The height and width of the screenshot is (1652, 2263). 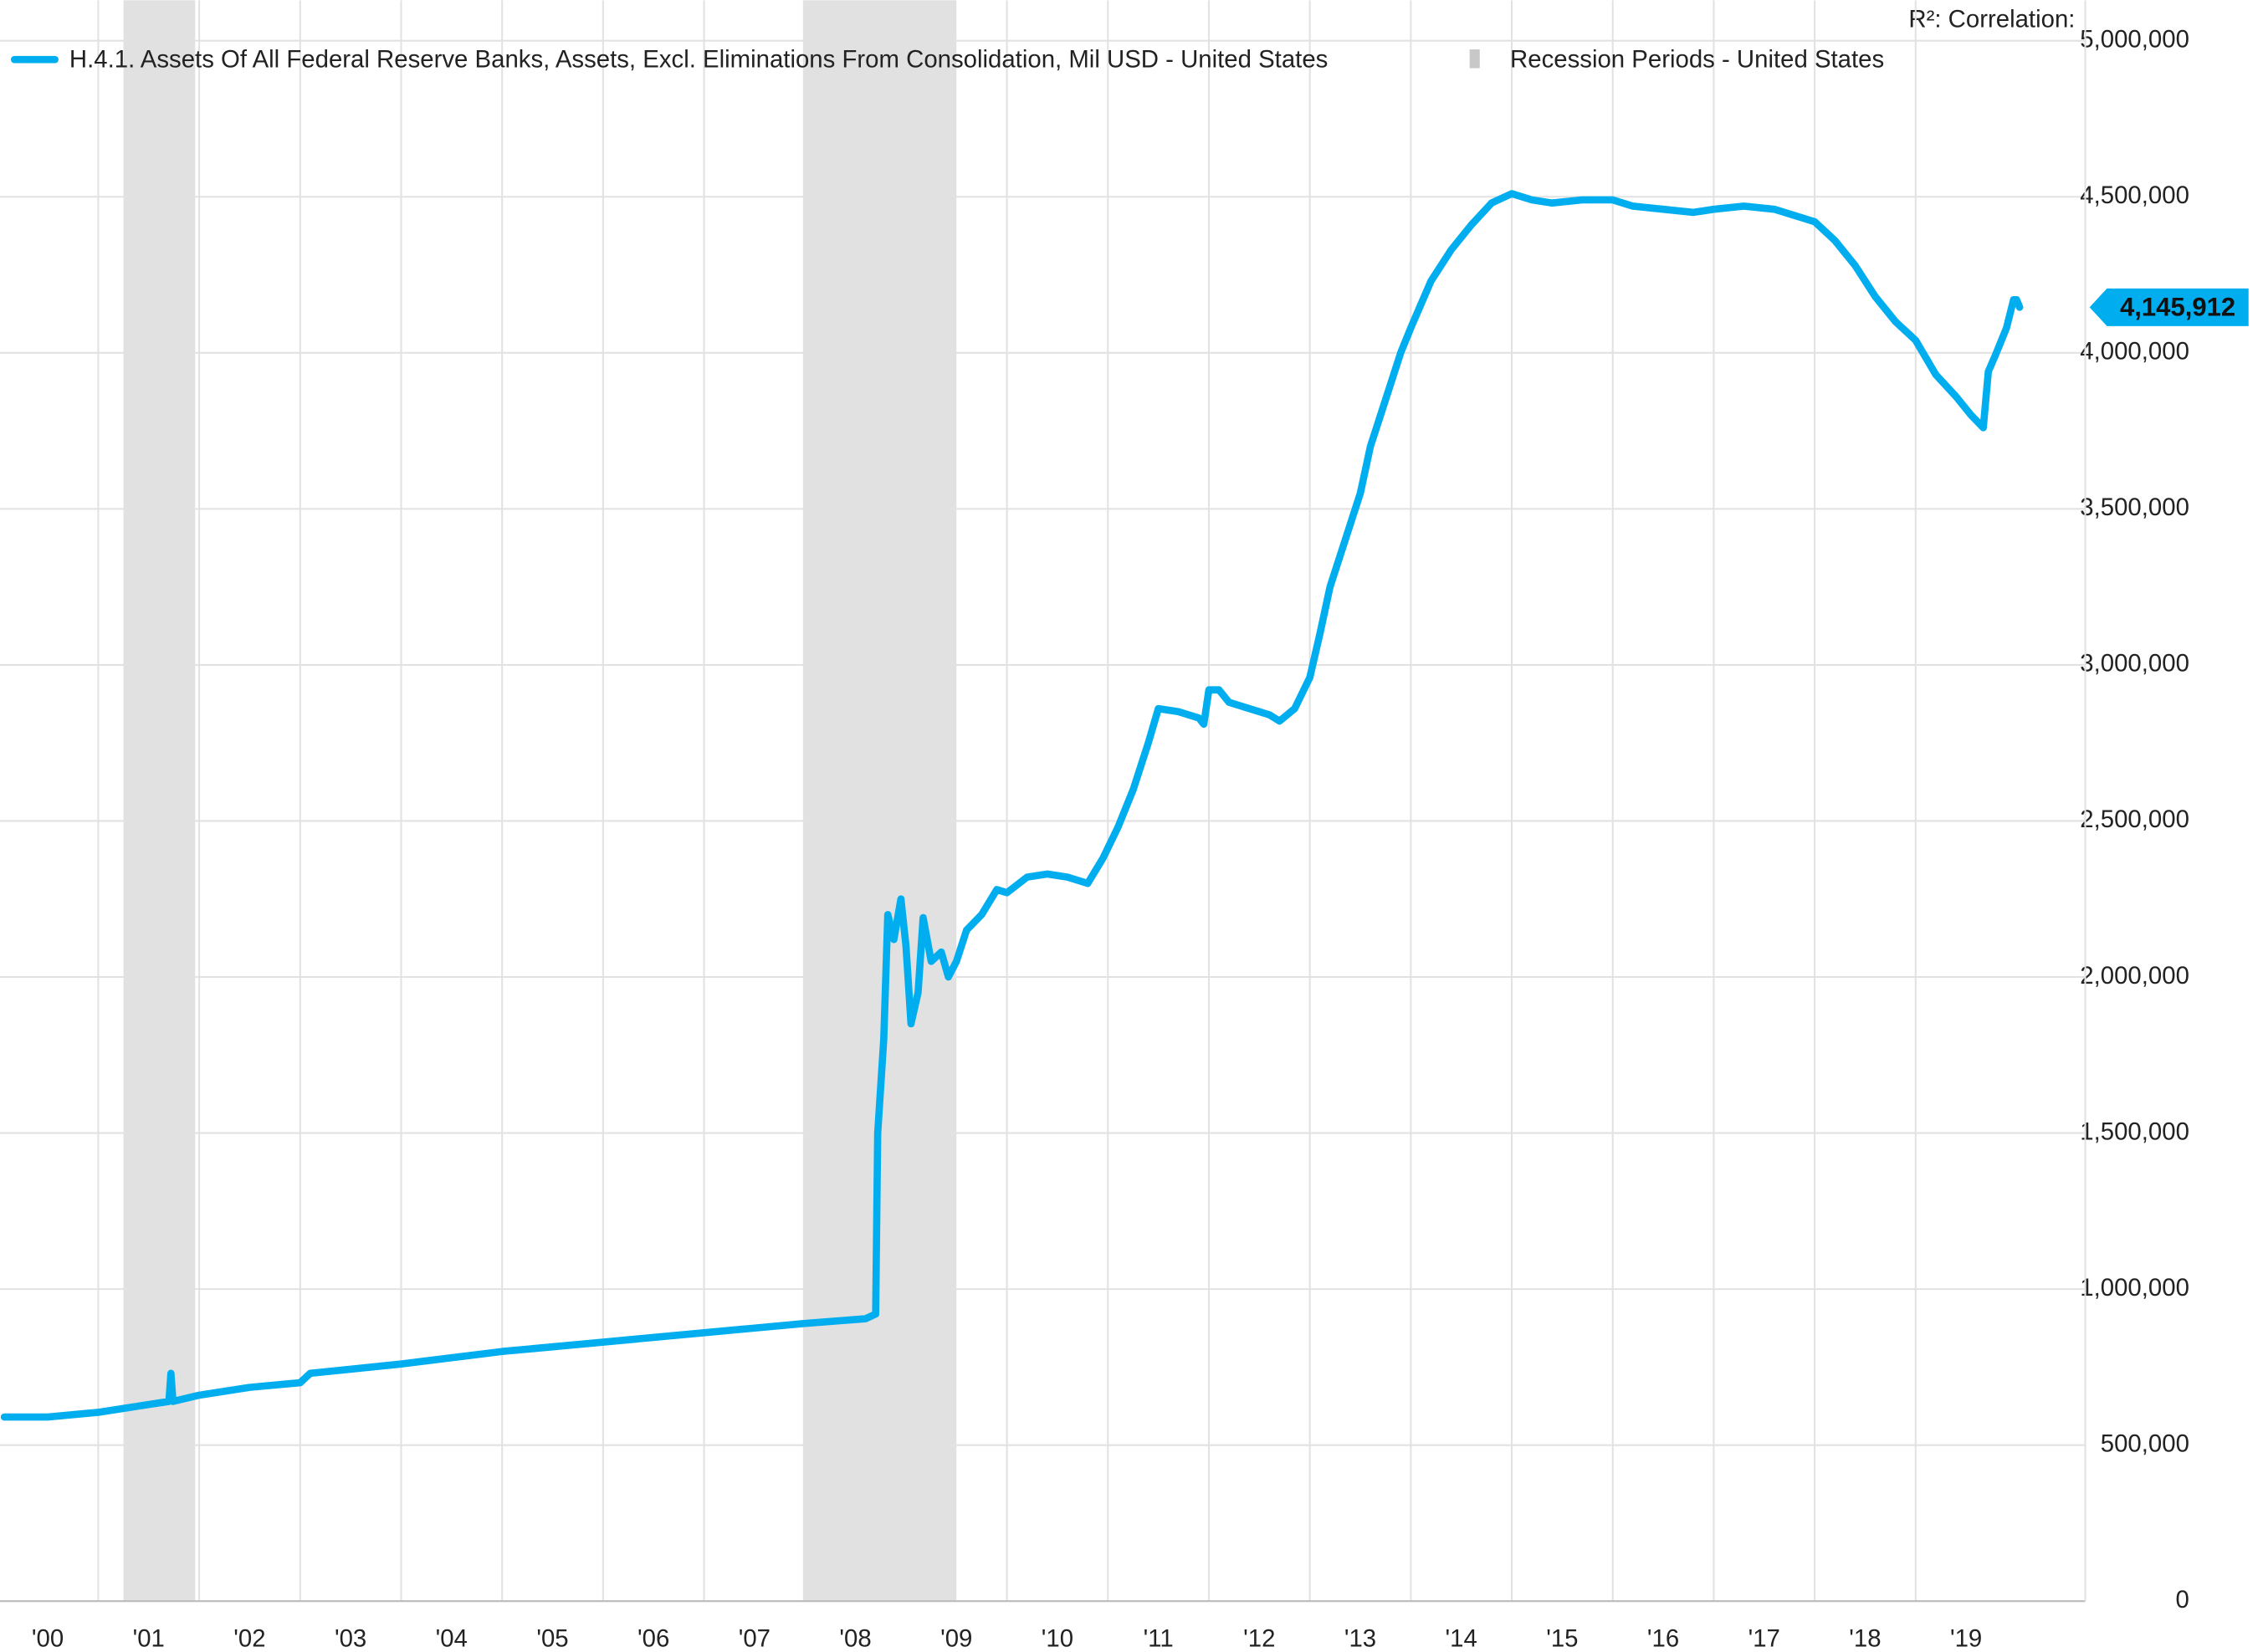 What do you see at coordinates (1865, 1638) in the screenshot?
I see `x-tick-label: '18` at bounding box center [1865, 1638].